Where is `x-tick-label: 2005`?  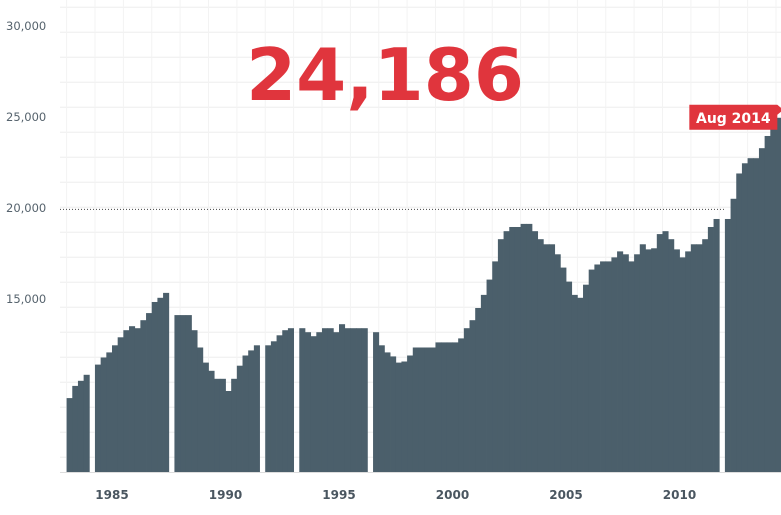
x-tick-label: 2005 is located at coordinates (565, 495).